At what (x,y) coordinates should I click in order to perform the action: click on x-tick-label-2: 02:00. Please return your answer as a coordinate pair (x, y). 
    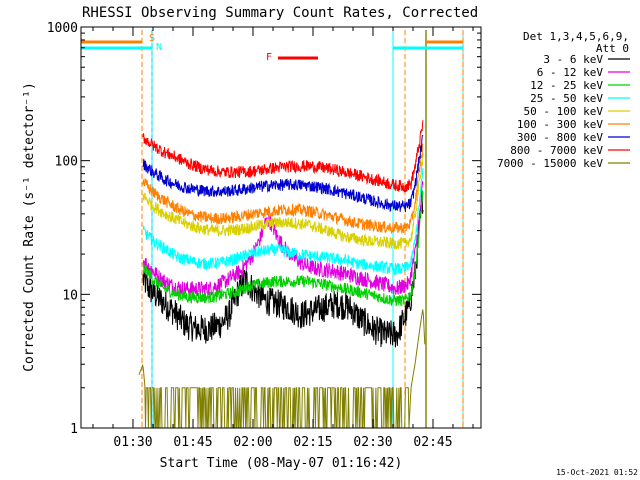
    Looking at the image, I should click on (252, 442).